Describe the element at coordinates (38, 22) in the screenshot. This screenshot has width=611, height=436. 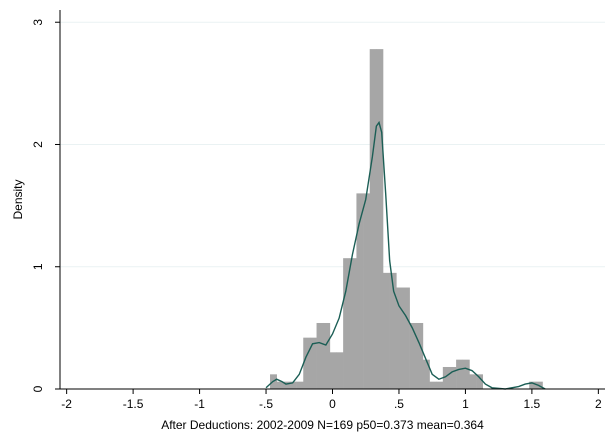
I see `y-tick-label: 3` at that location.